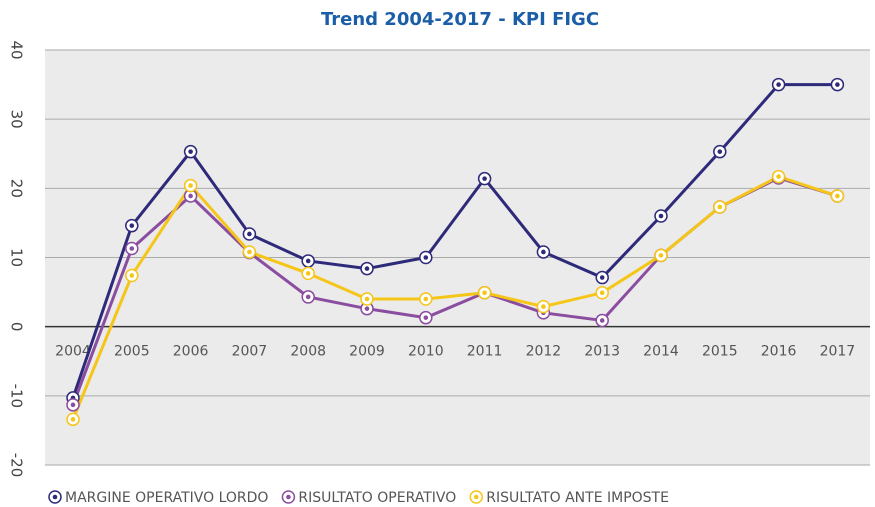 This screenshot has width=875, height=507. What do you see at coordinates (367, 352) in the screenshot?
I see `x-tick-label: 2009` at bounding box center [367, 352].